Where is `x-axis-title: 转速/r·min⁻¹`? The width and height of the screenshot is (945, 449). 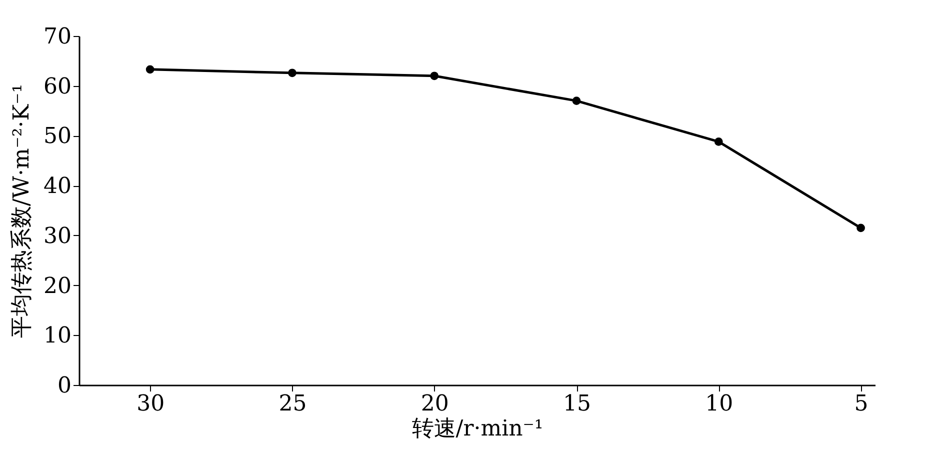
x-axis-title: 转速/r·min⁻¹ is located at coordinates (478, 429).